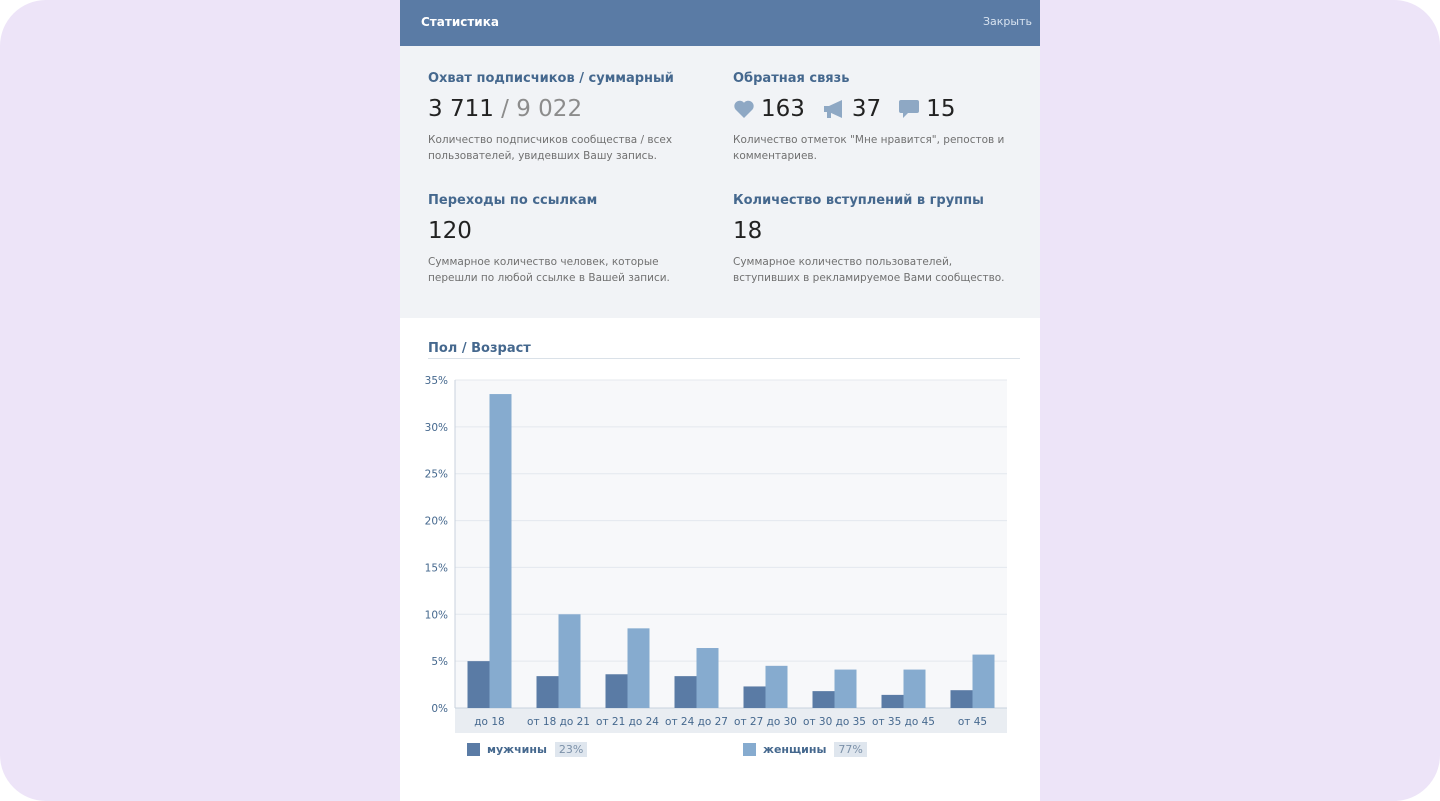 The width and height of the screenshot is (1440, 801). I want to click on y-tick-label: 30%, so click(436, 428).